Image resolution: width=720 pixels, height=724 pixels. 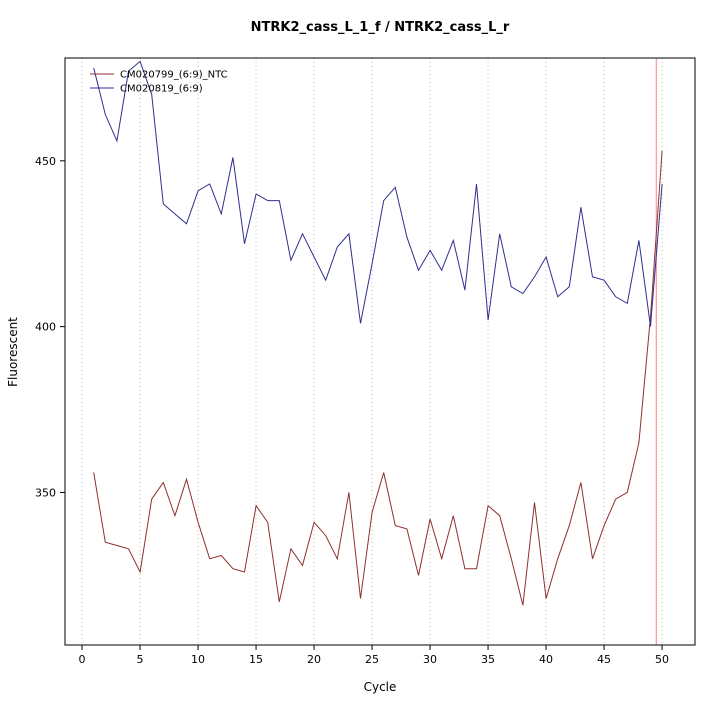 I want to click on x-tick-label: 0, so click(x=82, y=659).